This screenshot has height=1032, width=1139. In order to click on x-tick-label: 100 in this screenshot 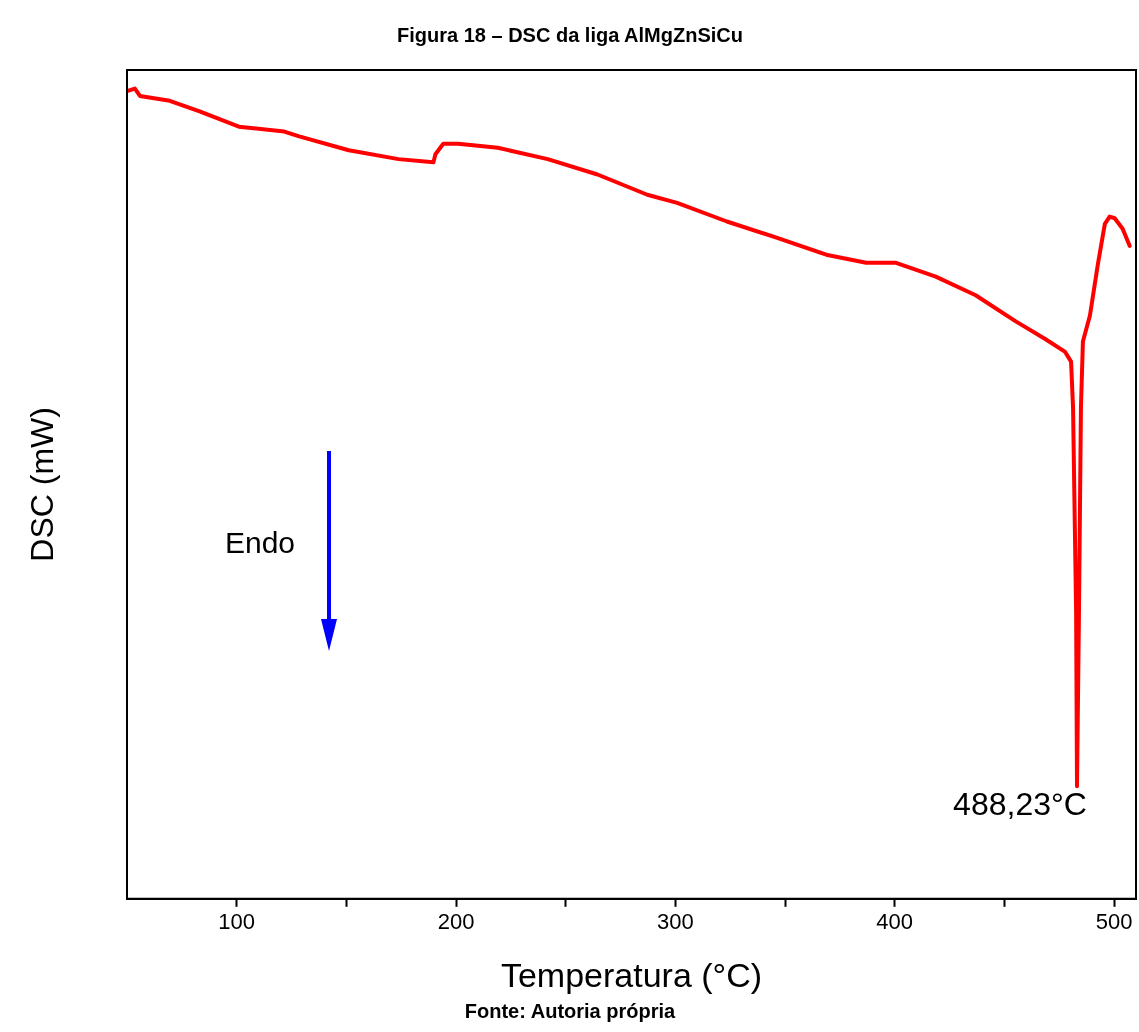, I will do `click(237, 922)`.